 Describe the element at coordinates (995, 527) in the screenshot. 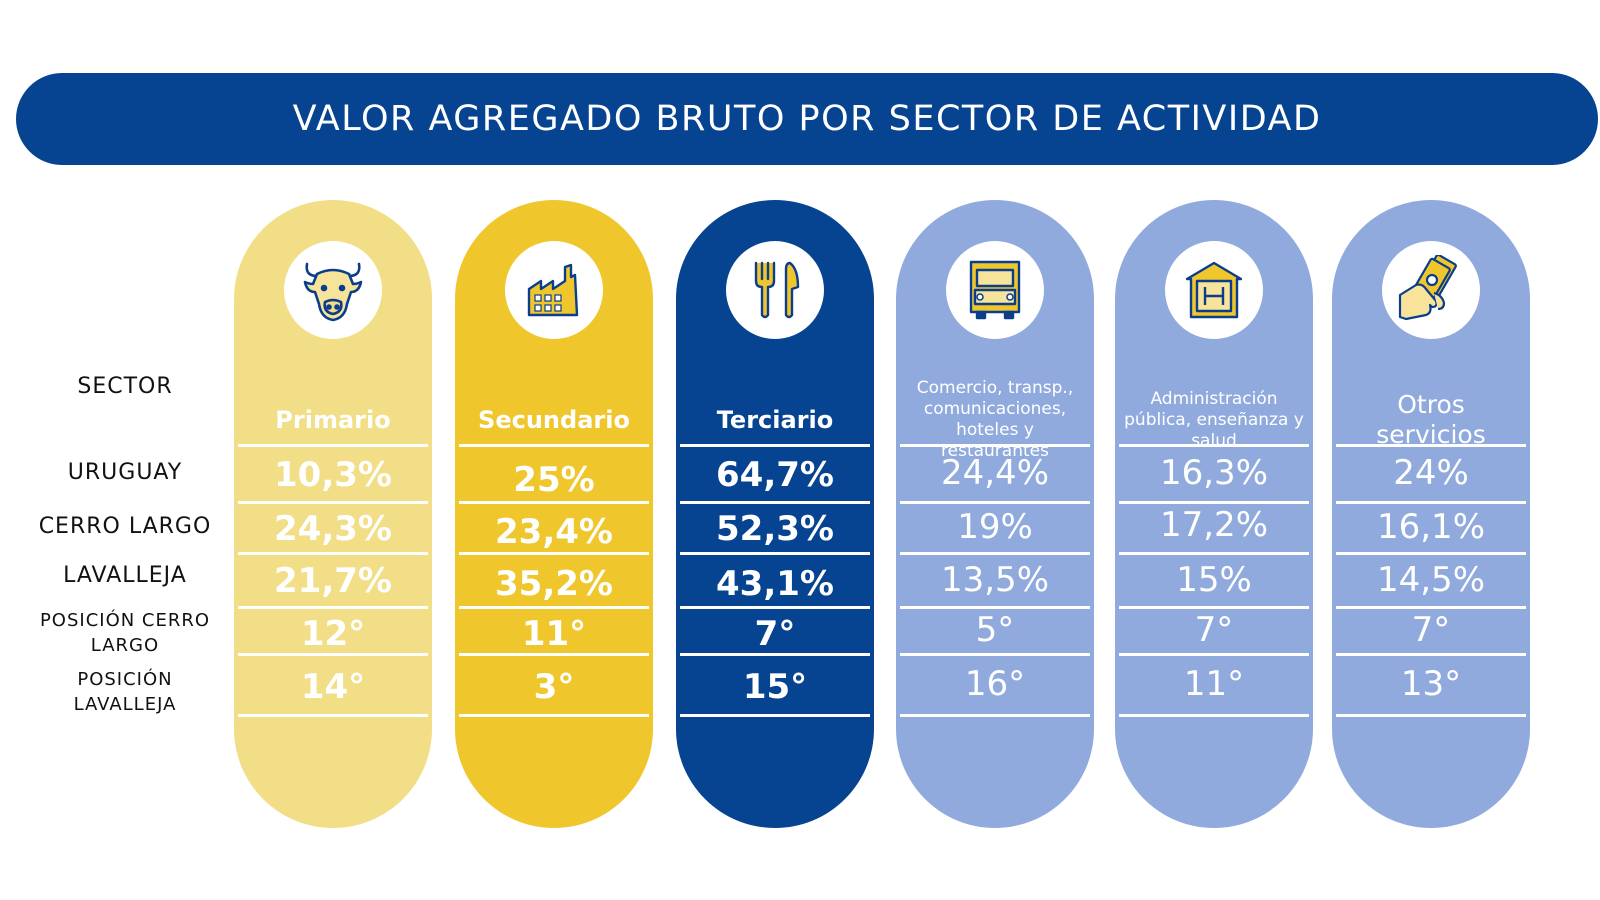

I see `value-cerro-largo: 19%` at that location.